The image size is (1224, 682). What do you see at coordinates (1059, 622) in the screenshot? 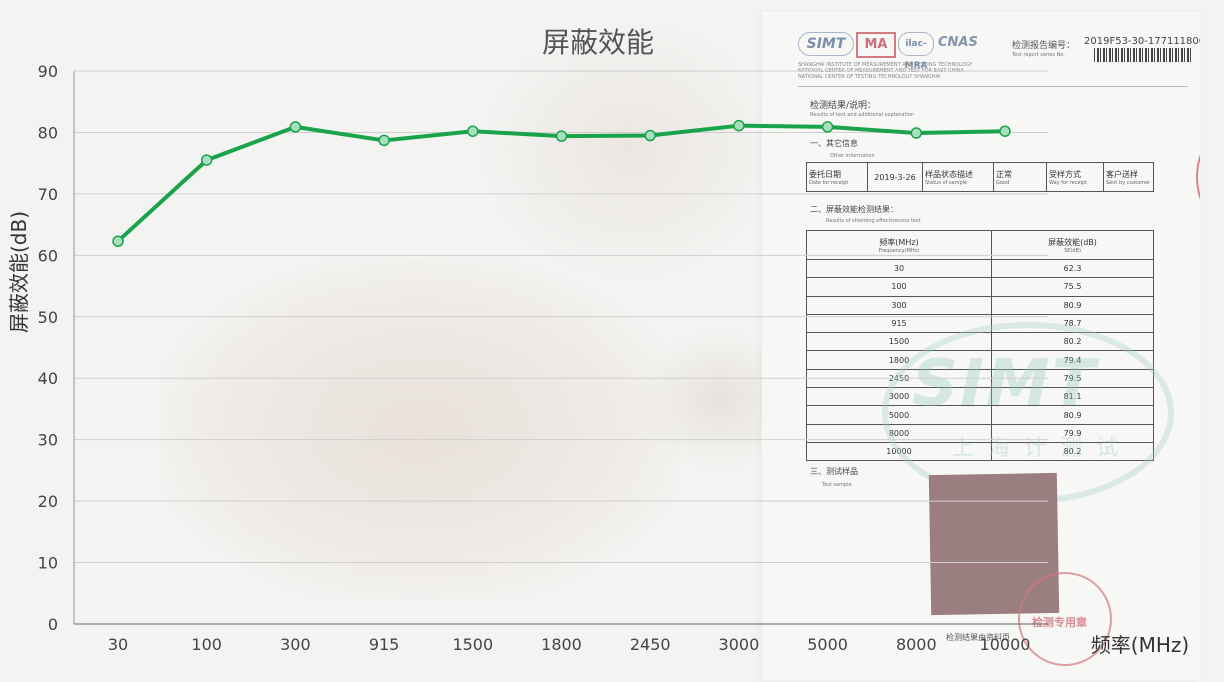
I see `seal-text: 检测专用章` at bounding box center [1059, 622].